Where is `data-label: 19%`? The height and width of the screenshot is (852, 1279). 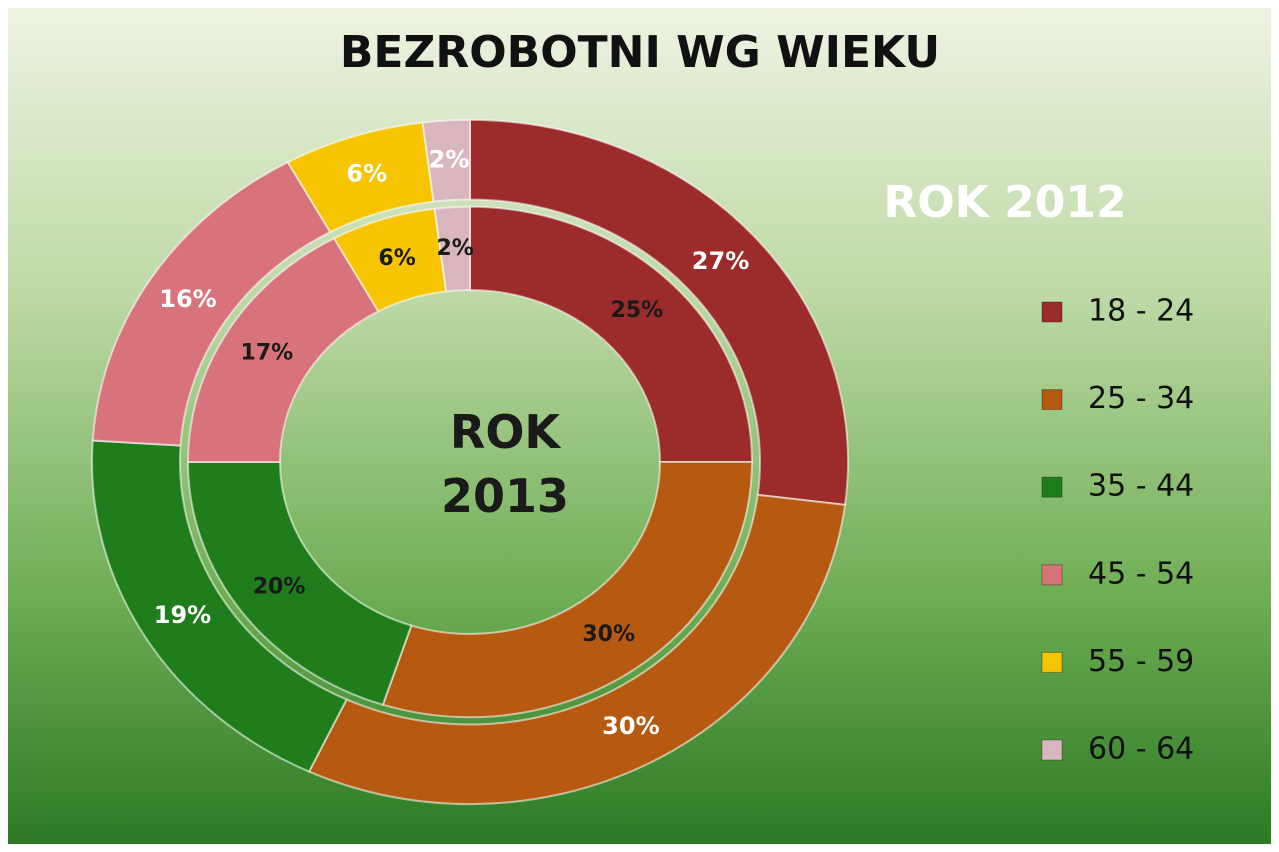
data-label: 19% is located at coordinates (182, 615).